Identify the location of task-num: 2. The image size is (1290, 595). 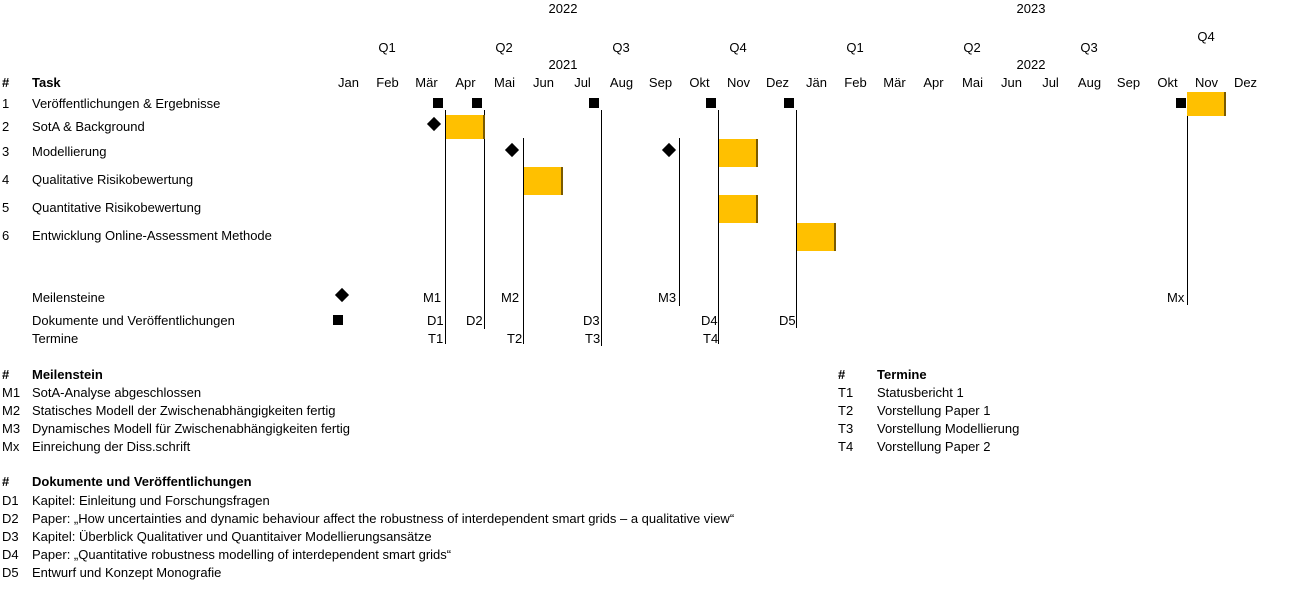
(6, 126).